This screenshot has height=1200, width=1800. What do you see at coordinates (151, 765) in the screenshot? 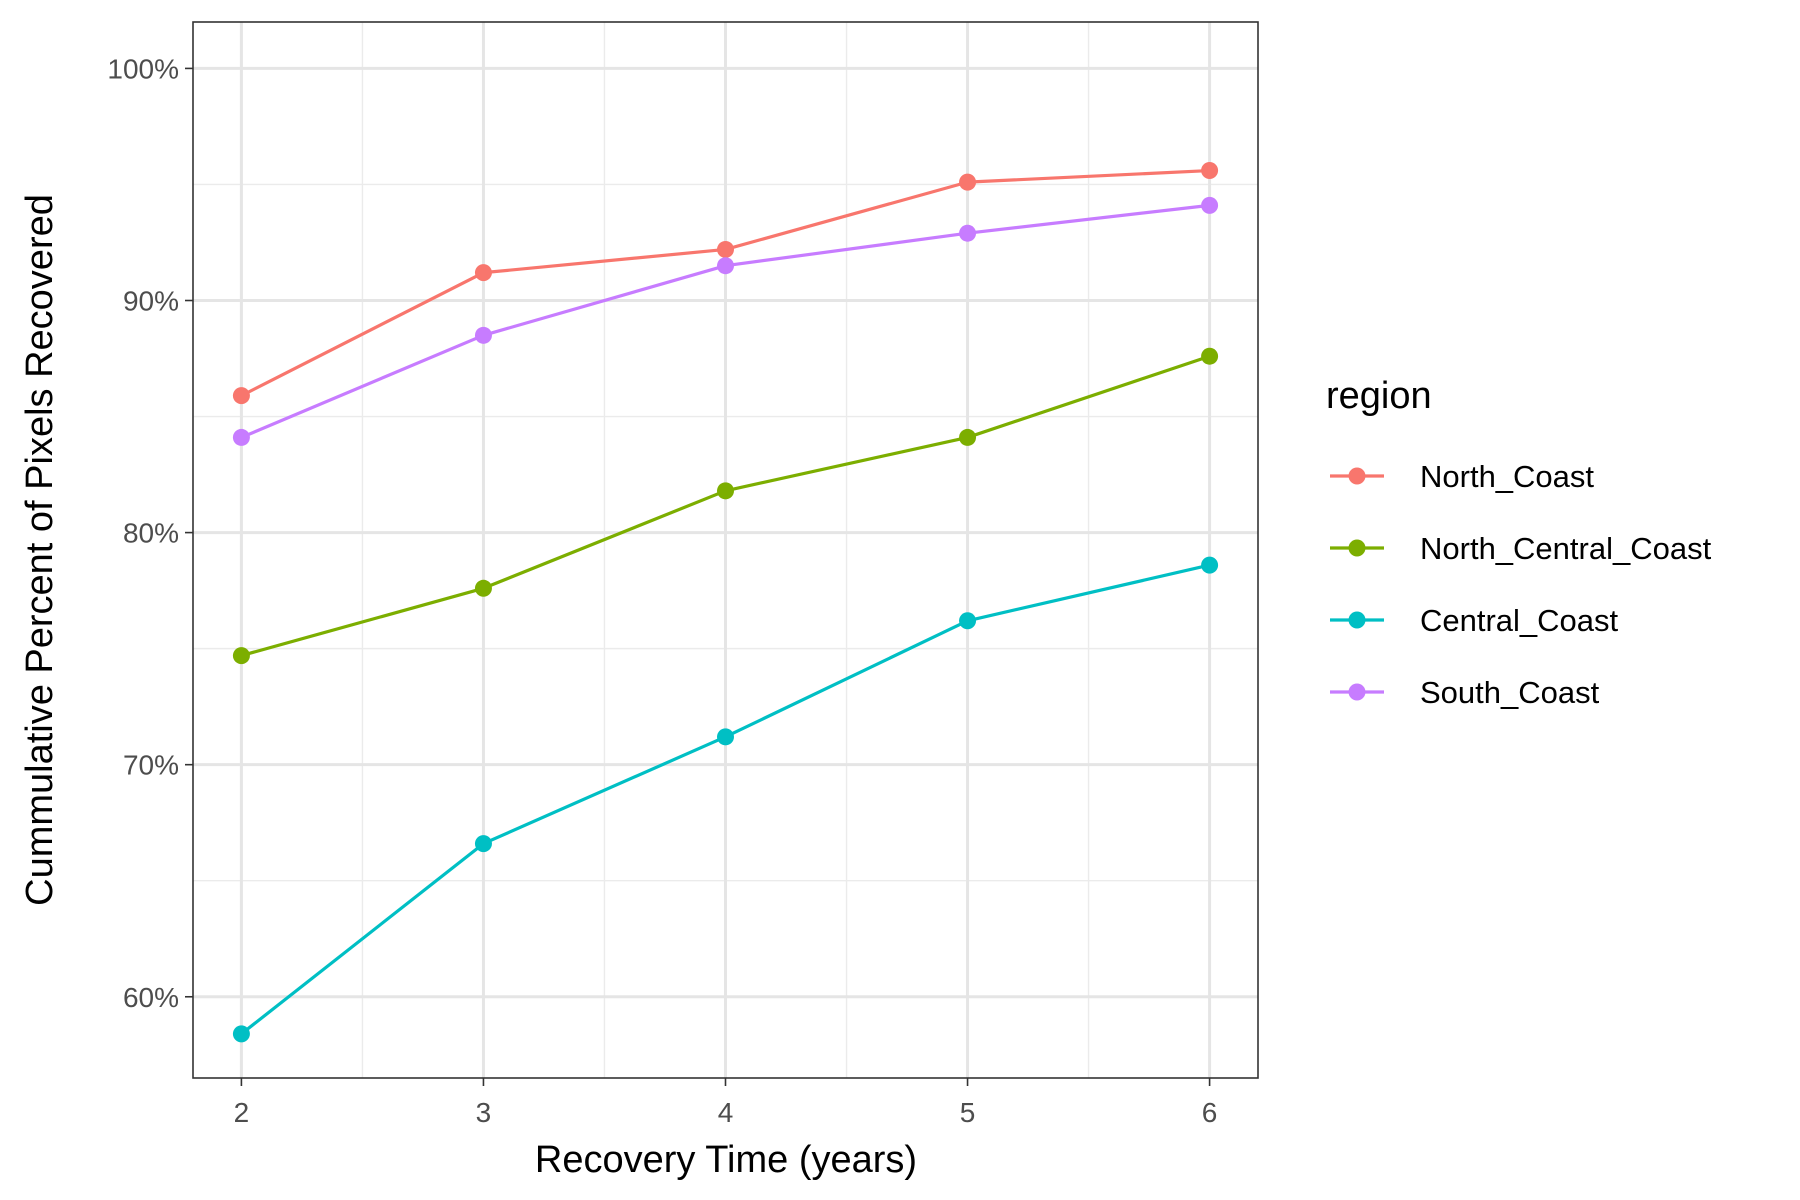
I see `y-tick-label: 70%` at bounding box center [151, 765].